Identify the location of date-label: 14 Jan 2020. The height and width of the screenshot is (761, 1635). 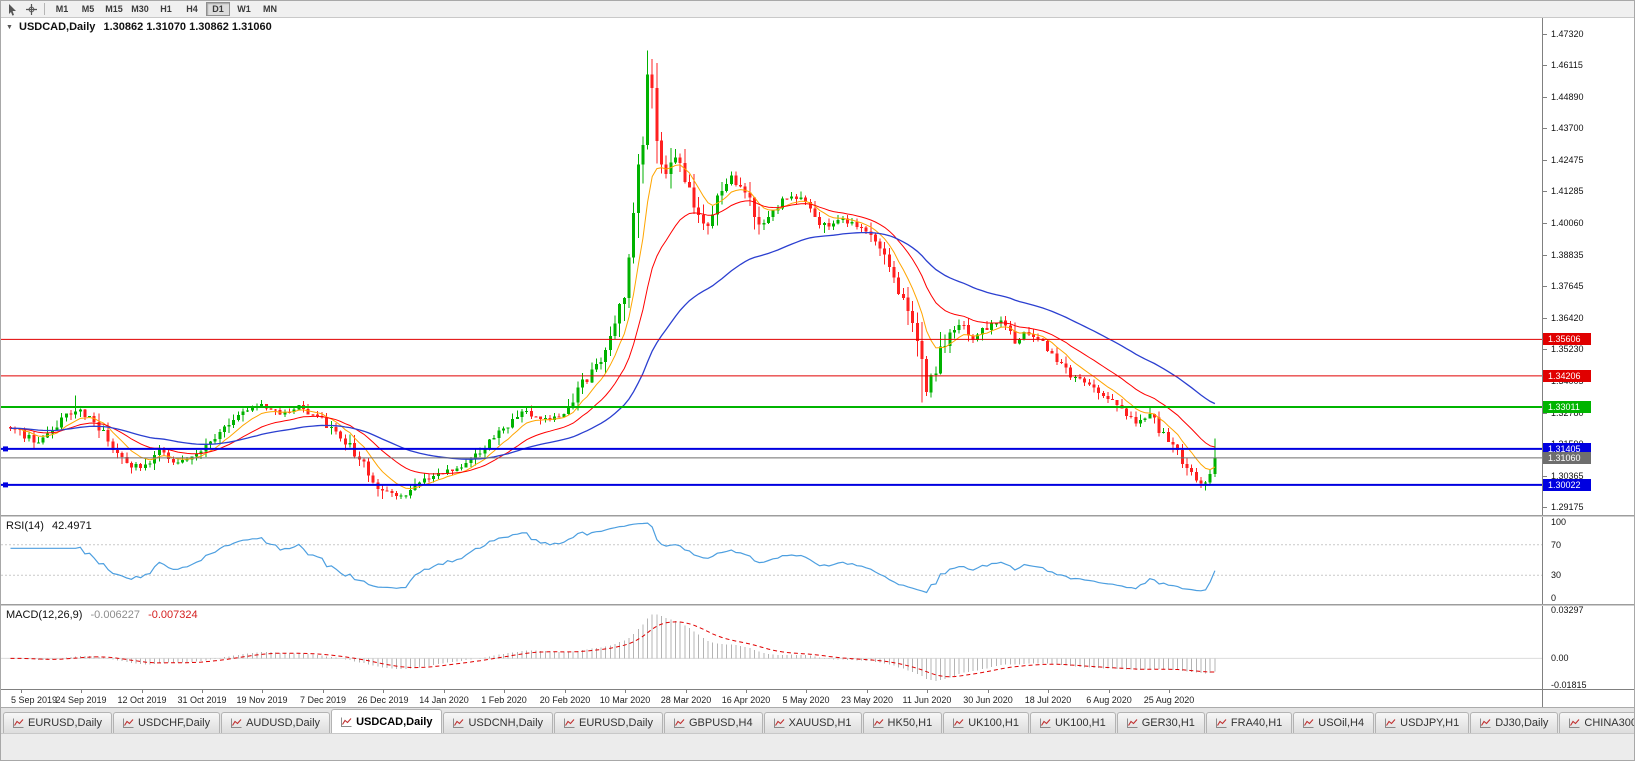
(444, 700).